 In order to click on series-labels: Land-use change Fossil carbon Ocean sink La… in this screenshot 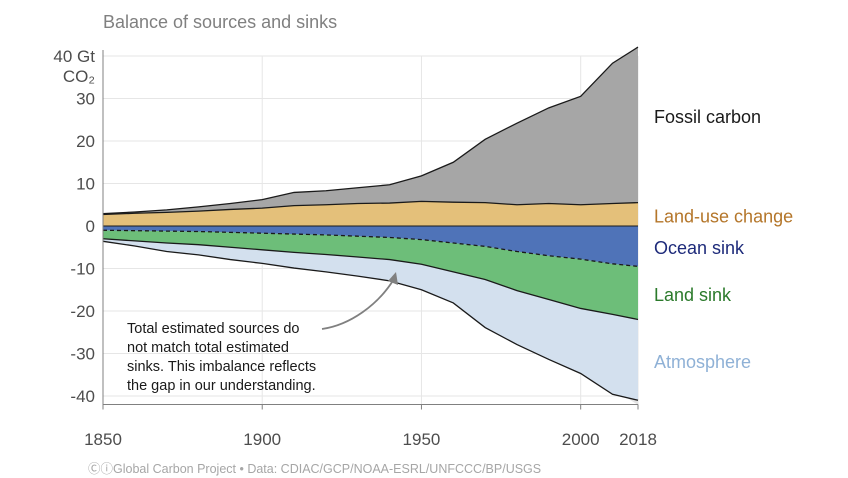, I will do `click(723, 239)`.